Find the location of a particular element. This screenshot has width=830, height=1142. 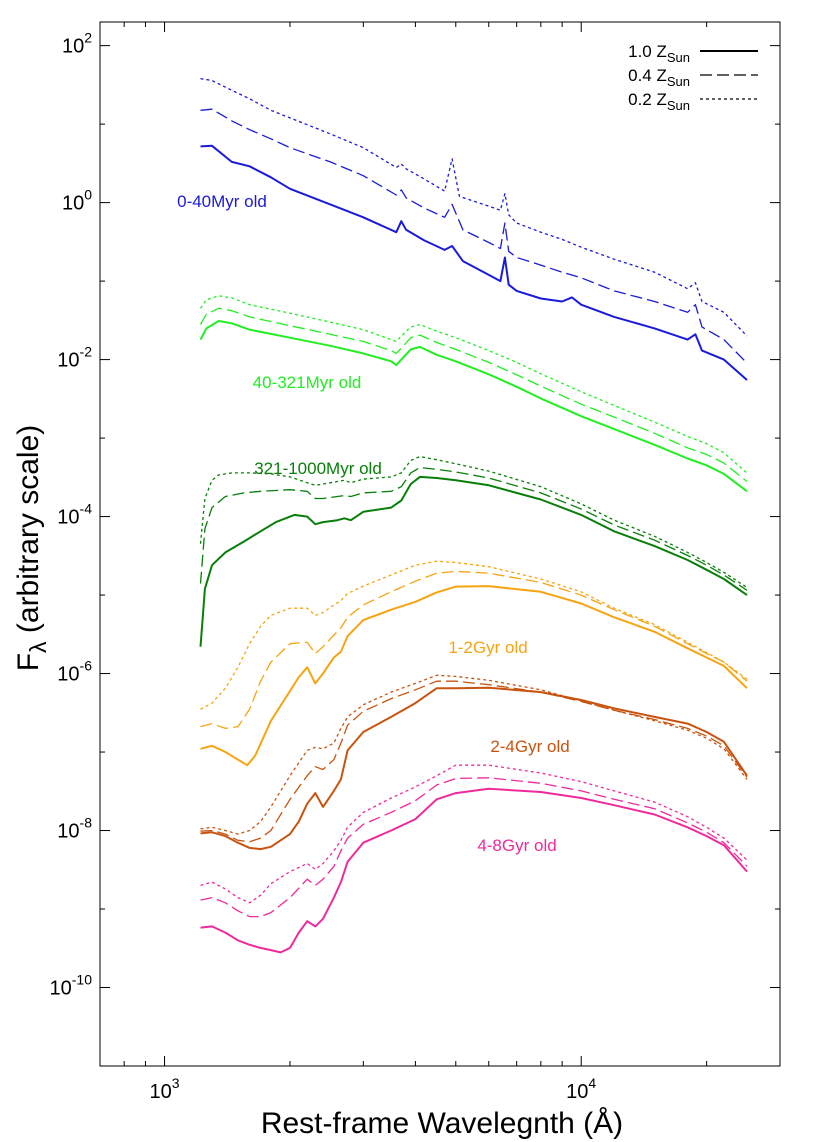

legend-label-main: 0.4 Z is located at coordinates (647, 75).